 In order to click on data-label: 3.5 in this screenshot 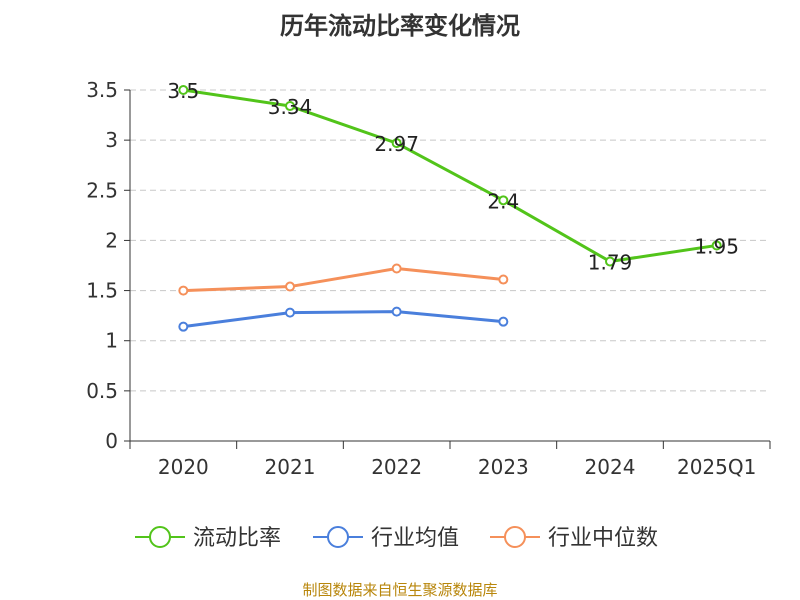, I will do `click(183, 91)`.